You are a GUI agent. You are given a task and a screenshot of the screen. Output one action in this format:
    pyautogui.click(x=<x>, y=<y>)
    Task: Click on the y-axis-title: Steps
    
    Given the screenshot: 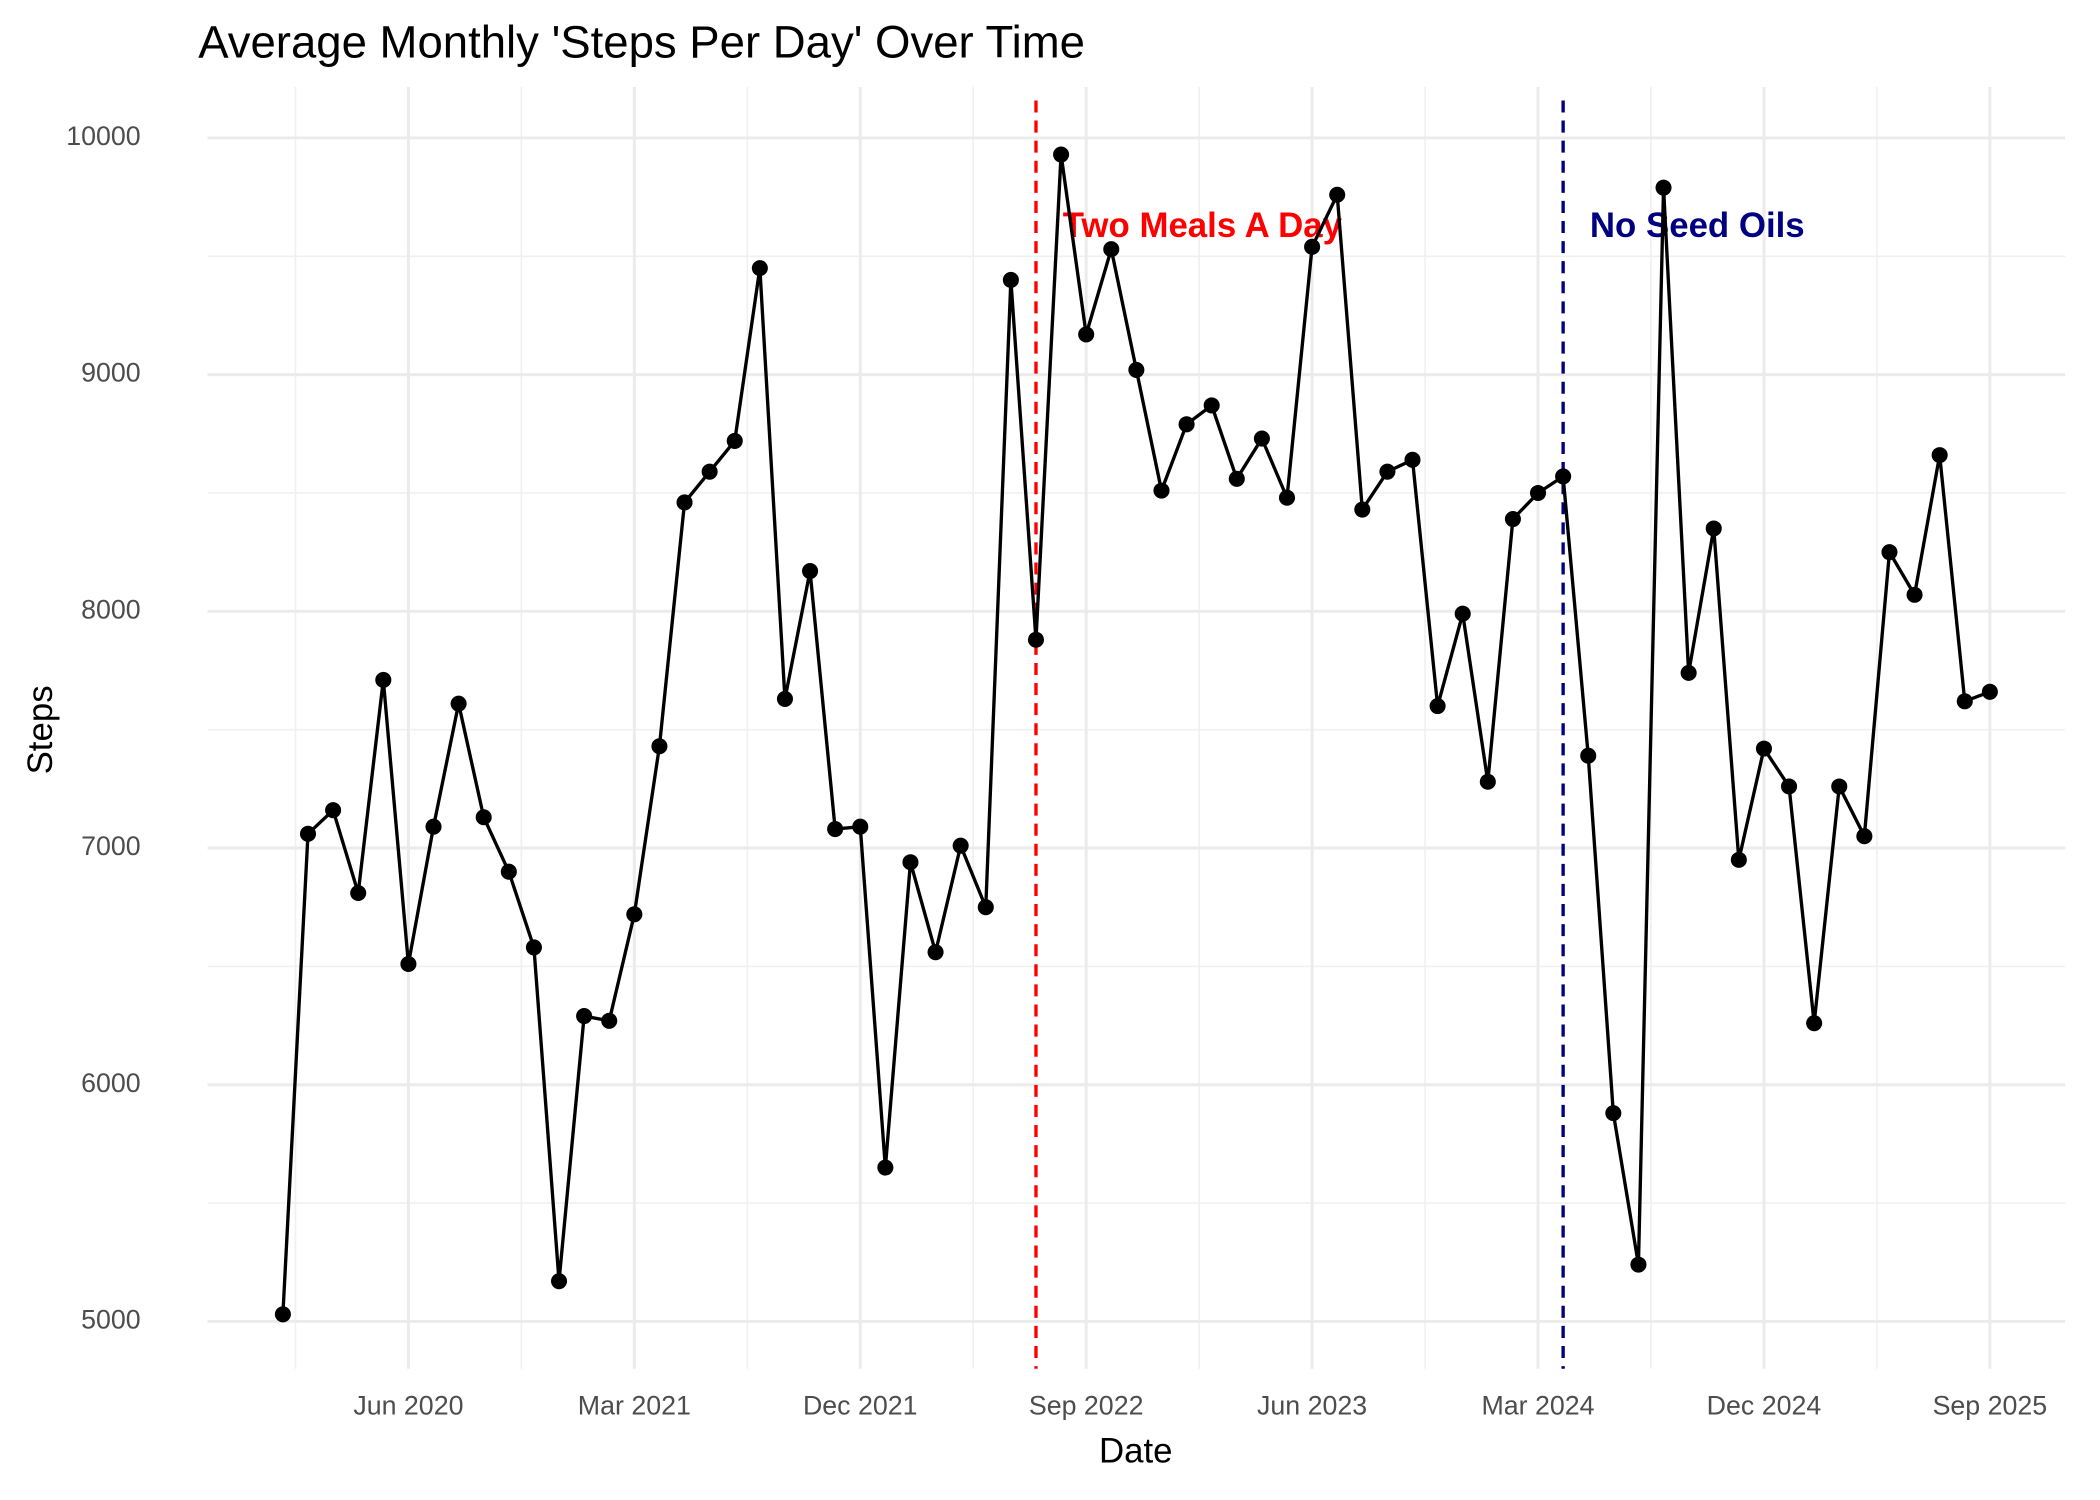 What is the action you would take?
    pyautogui.click(x=40, y=729)
    